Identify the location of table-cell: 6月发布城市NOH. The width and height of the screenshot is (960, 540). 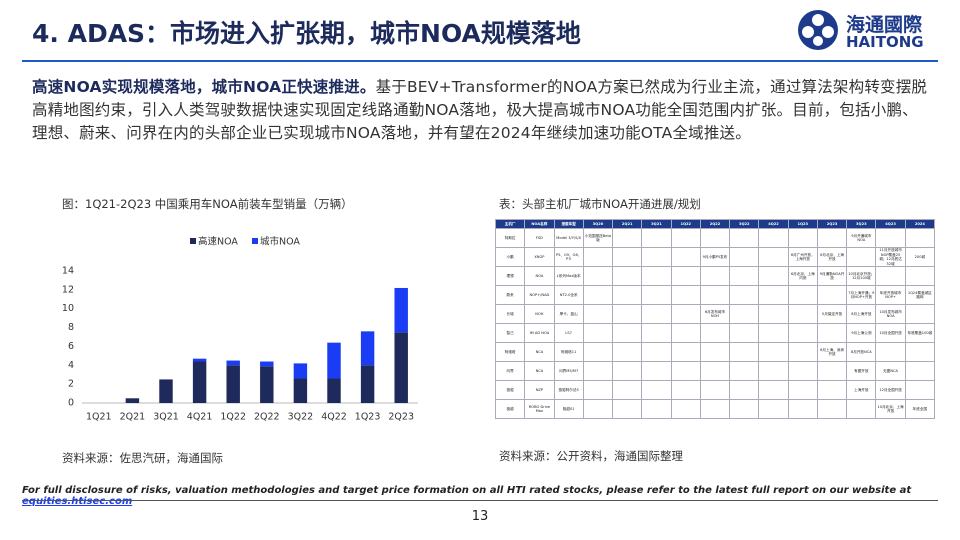
(715, 314).